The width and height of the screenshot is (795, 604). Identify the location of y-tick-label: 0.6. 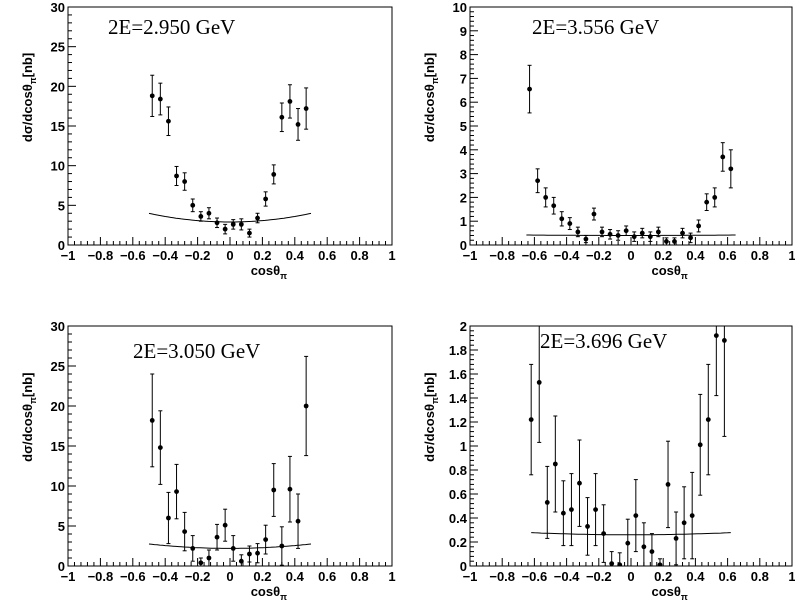
(458, 494).